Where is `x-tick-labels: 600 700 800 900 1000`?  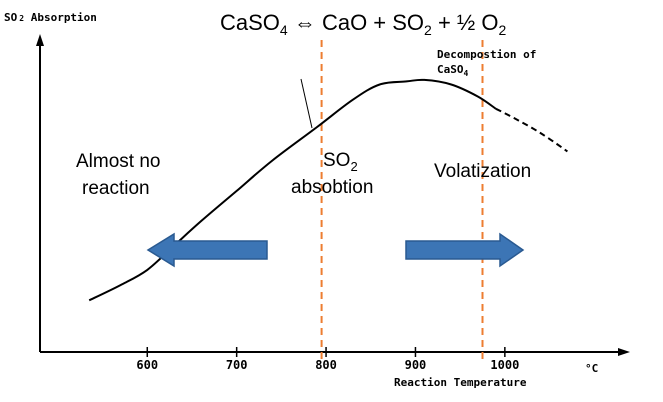 x-tick-labels: 600 700 800 900 1000 is located at coordinates (327, 365).